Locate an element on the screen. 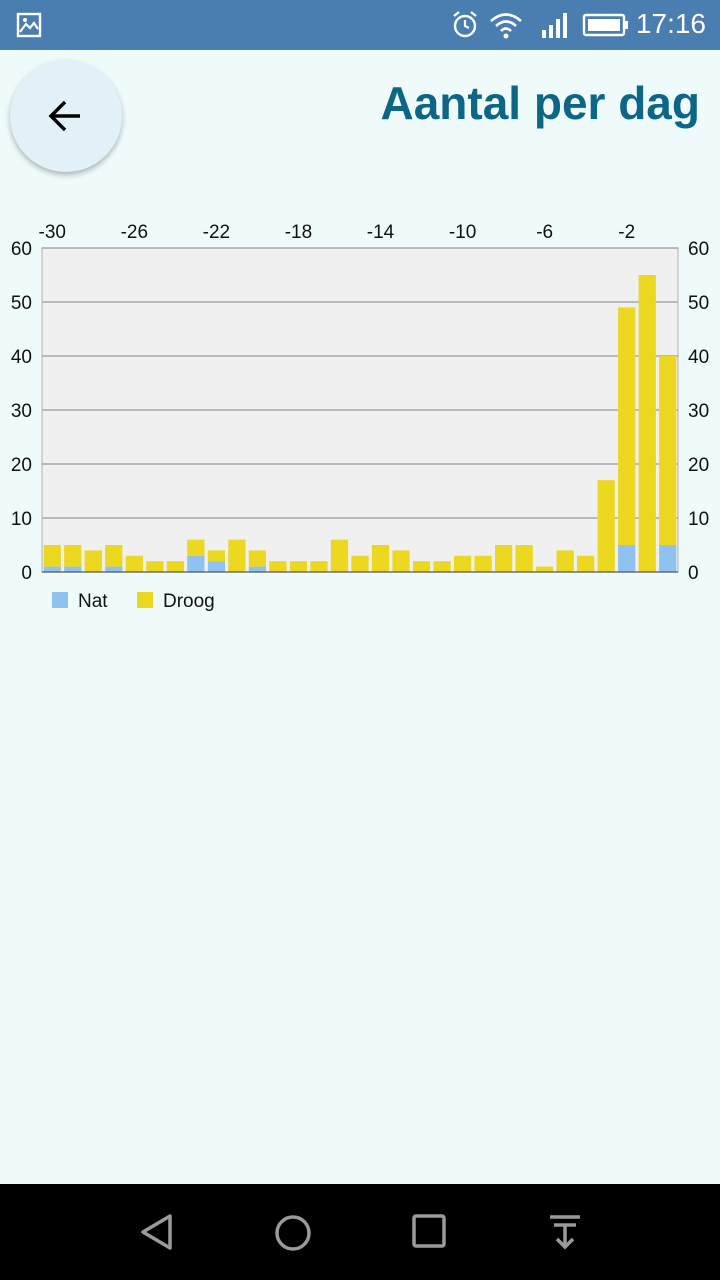 The image size is (720, 1280). y-tick-label-left: 60 is located at coordinates (21, 249).